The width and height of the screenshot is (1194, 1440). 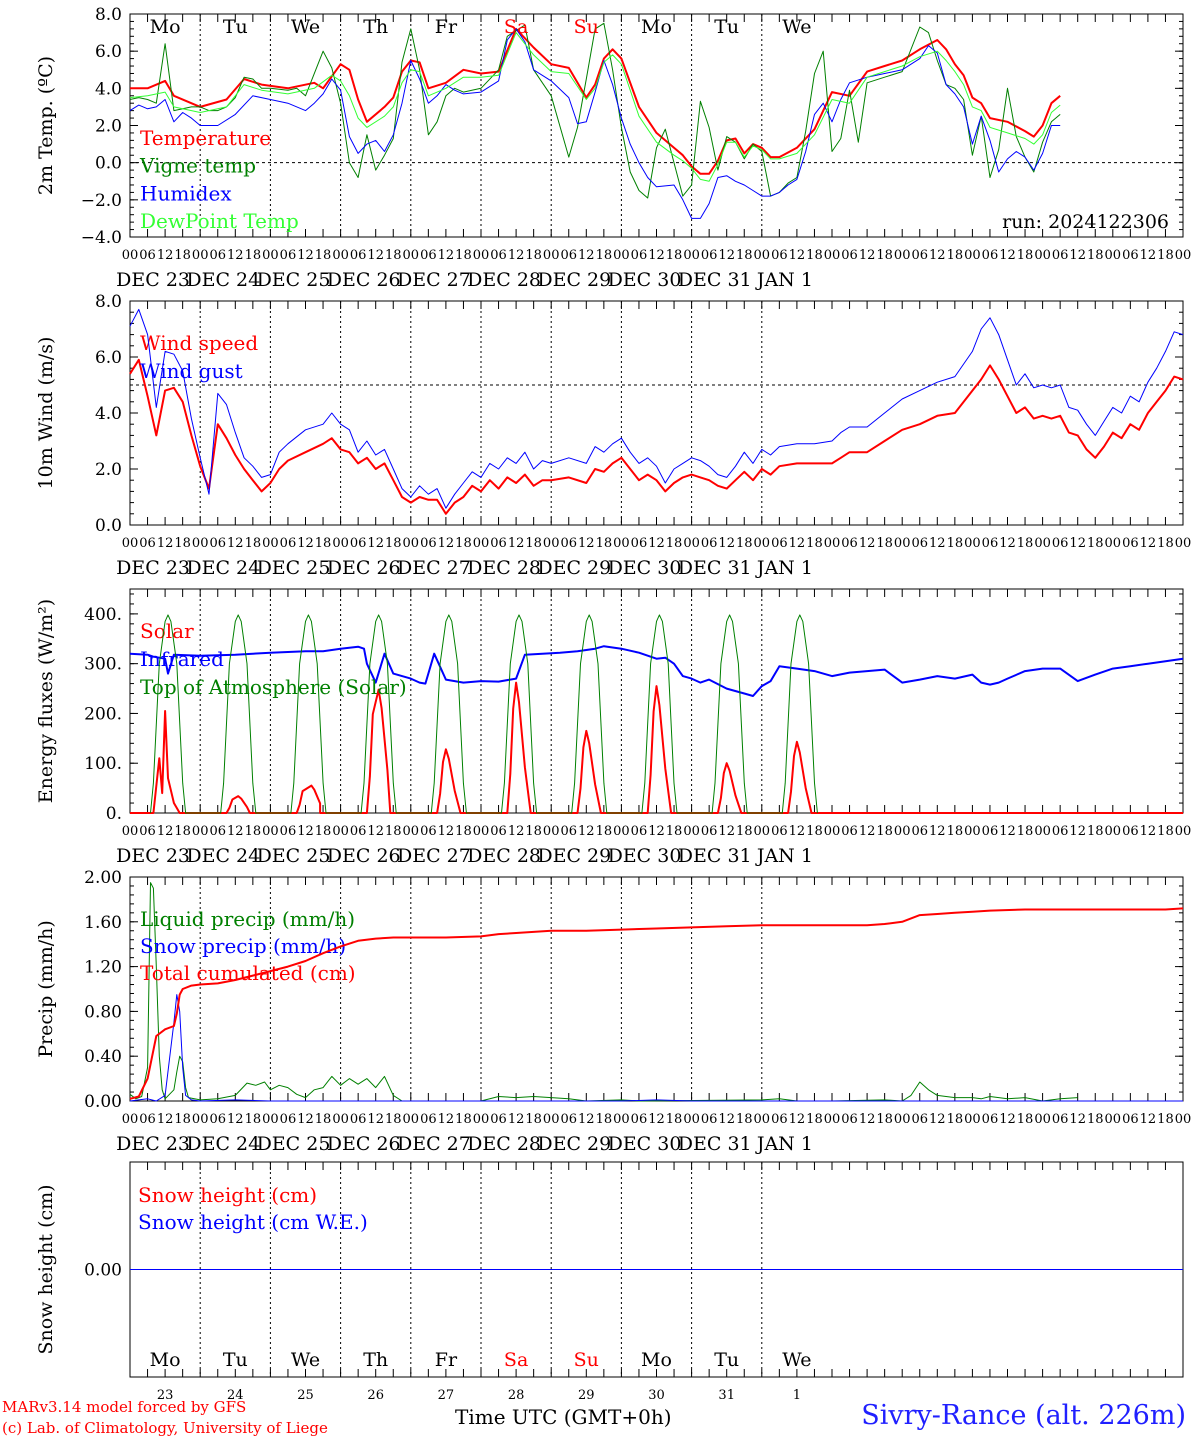 What do you see at coordinates (247, 919) in the screenshot?
I see `legend-entry: Liquid precip (mm/h)` at bounding box center [247, 919].